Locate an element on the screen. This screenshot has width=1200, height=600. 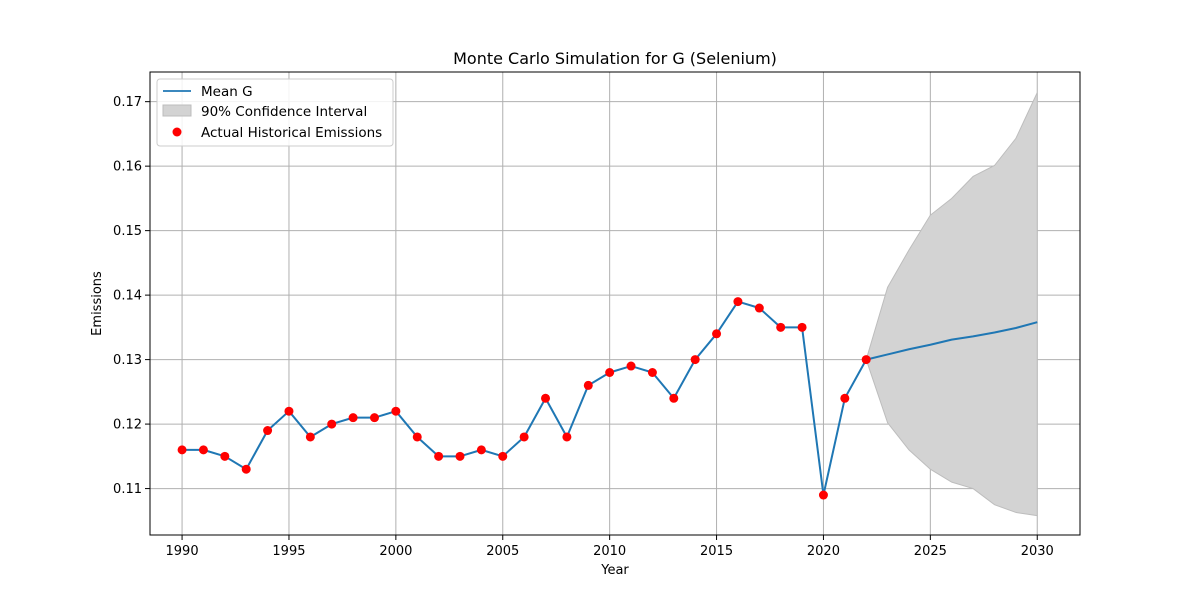
legend-label-band: 90% Confidence Interval is located at coordinates (284, 112).